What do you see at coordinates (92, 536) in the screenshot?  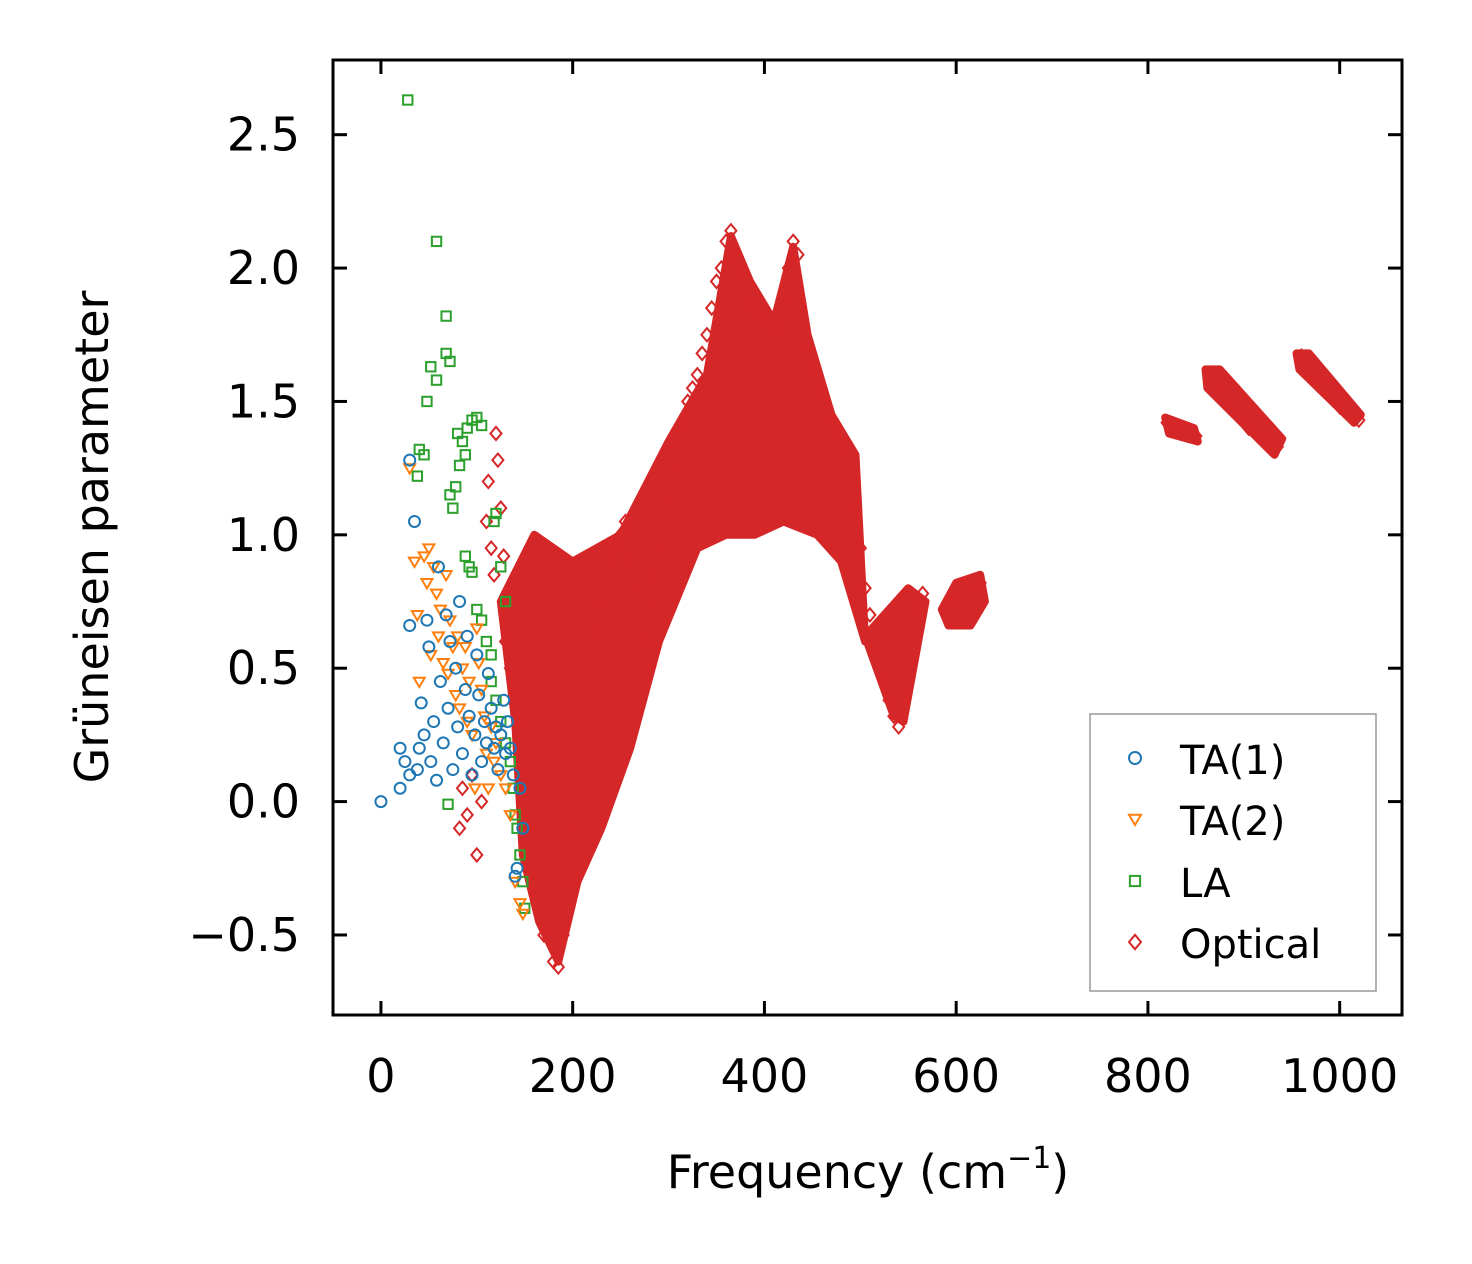 I see `y-axis-title: Grüneisen parameter` at bounding box center [92, 536].